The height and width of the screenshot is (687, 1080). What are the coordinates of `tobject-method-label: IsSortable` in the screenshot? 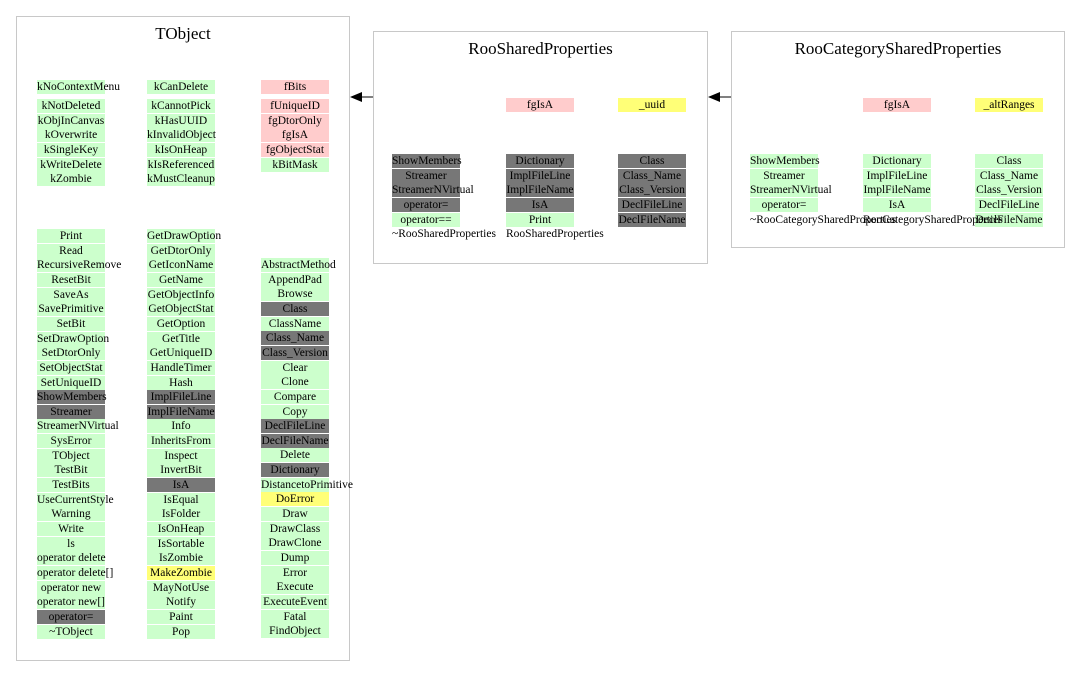 It's located at (181, 543).